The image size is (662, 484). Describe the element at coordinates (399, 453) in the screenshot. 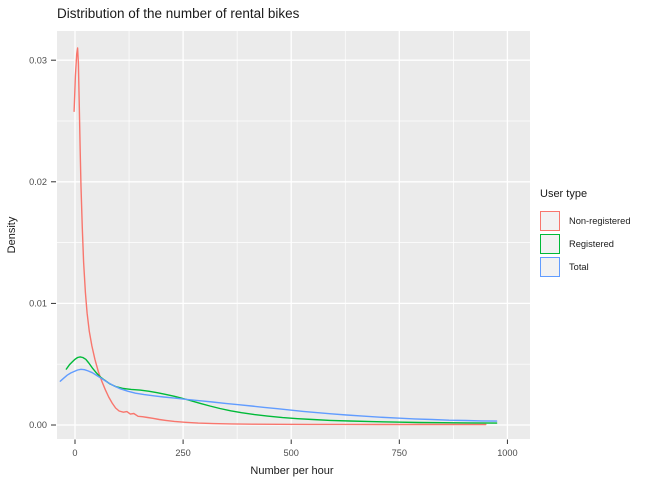

I see `x-tick-label: 750` at that location.